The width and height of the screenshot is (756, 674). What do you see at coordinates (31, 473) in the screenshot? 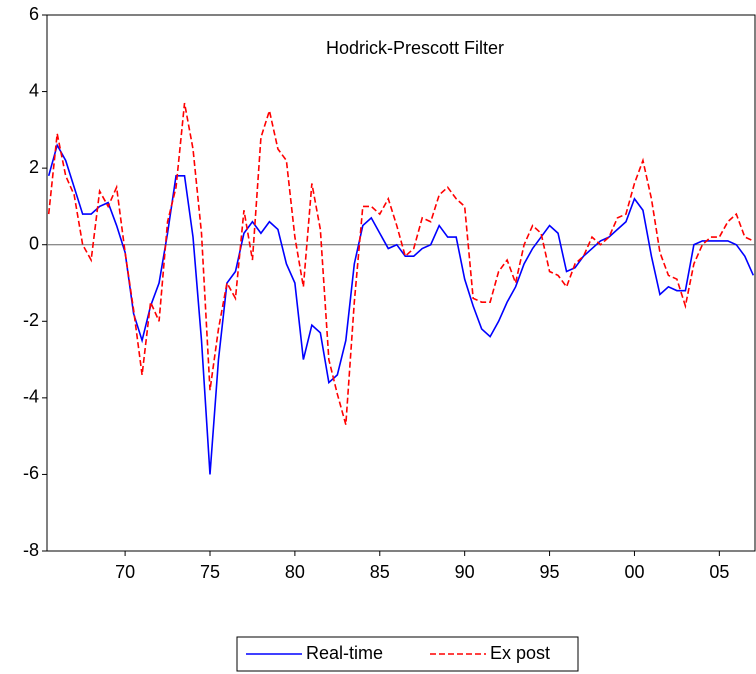
I see `y-tick-label: -6` at bounding box center [31, 473].